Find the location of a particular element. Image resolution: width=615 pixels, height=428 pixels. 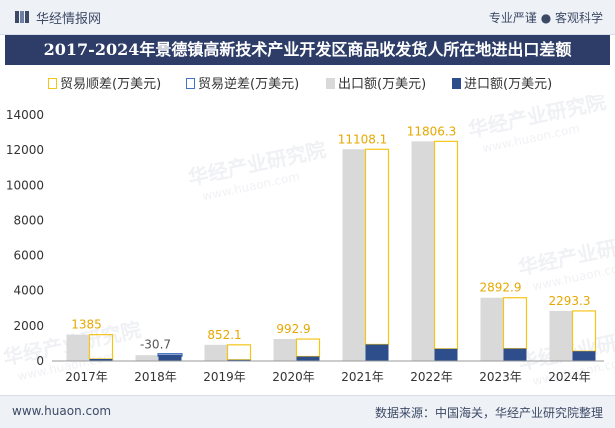

legend-item-surplus: 贸易顺差(万美元) is located at coordinates (104, 82).